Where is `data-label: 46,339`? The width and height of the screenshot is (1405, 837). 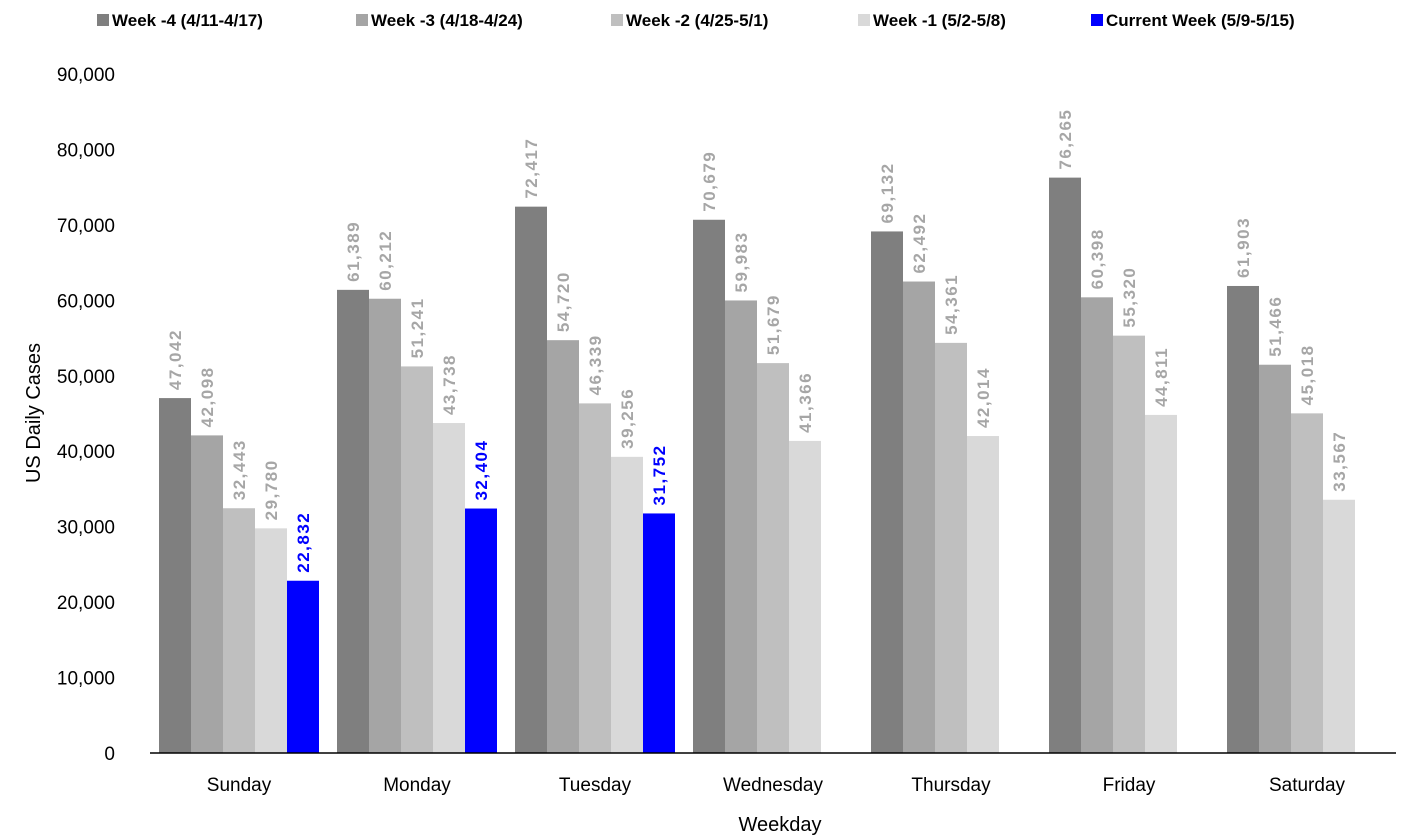 data-label: 46,339 is located at coordinates (595, 364).